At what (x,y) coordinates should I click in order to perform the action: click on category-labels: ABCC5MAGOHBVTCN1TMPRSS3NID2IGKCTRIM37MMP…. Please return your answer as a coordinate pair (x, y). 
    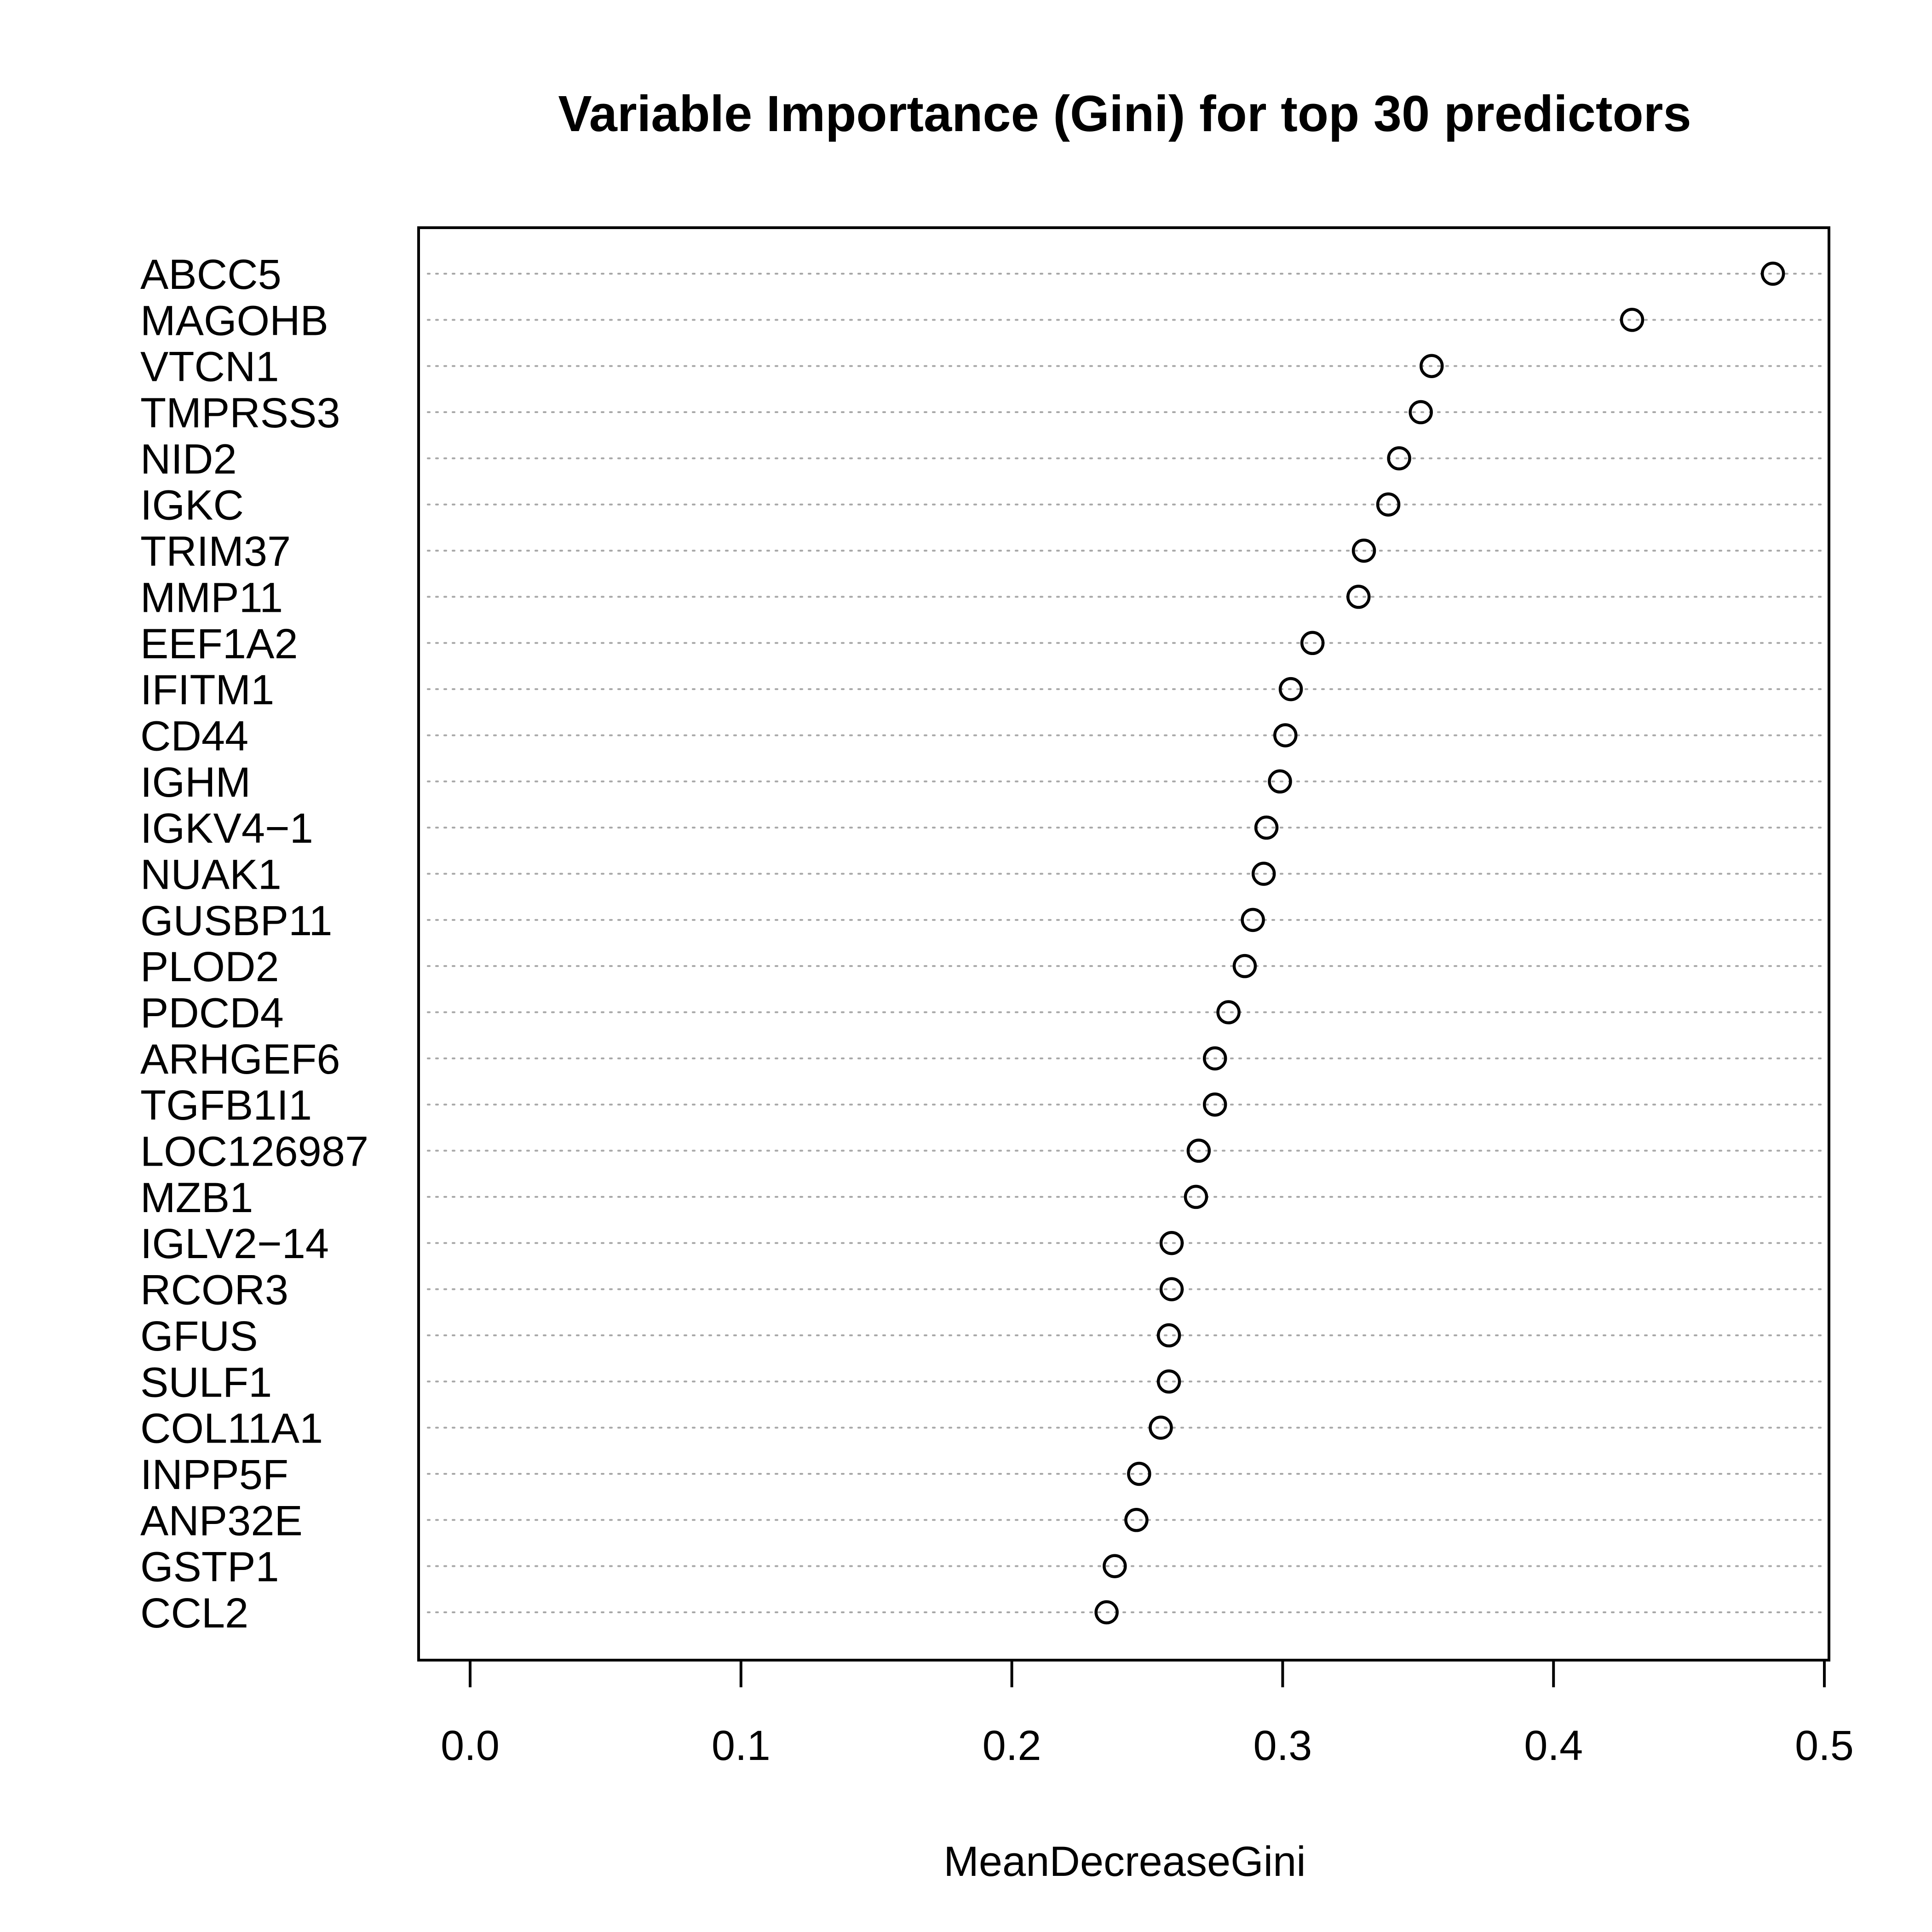
    Looking at the image, I should click on (254, 944).